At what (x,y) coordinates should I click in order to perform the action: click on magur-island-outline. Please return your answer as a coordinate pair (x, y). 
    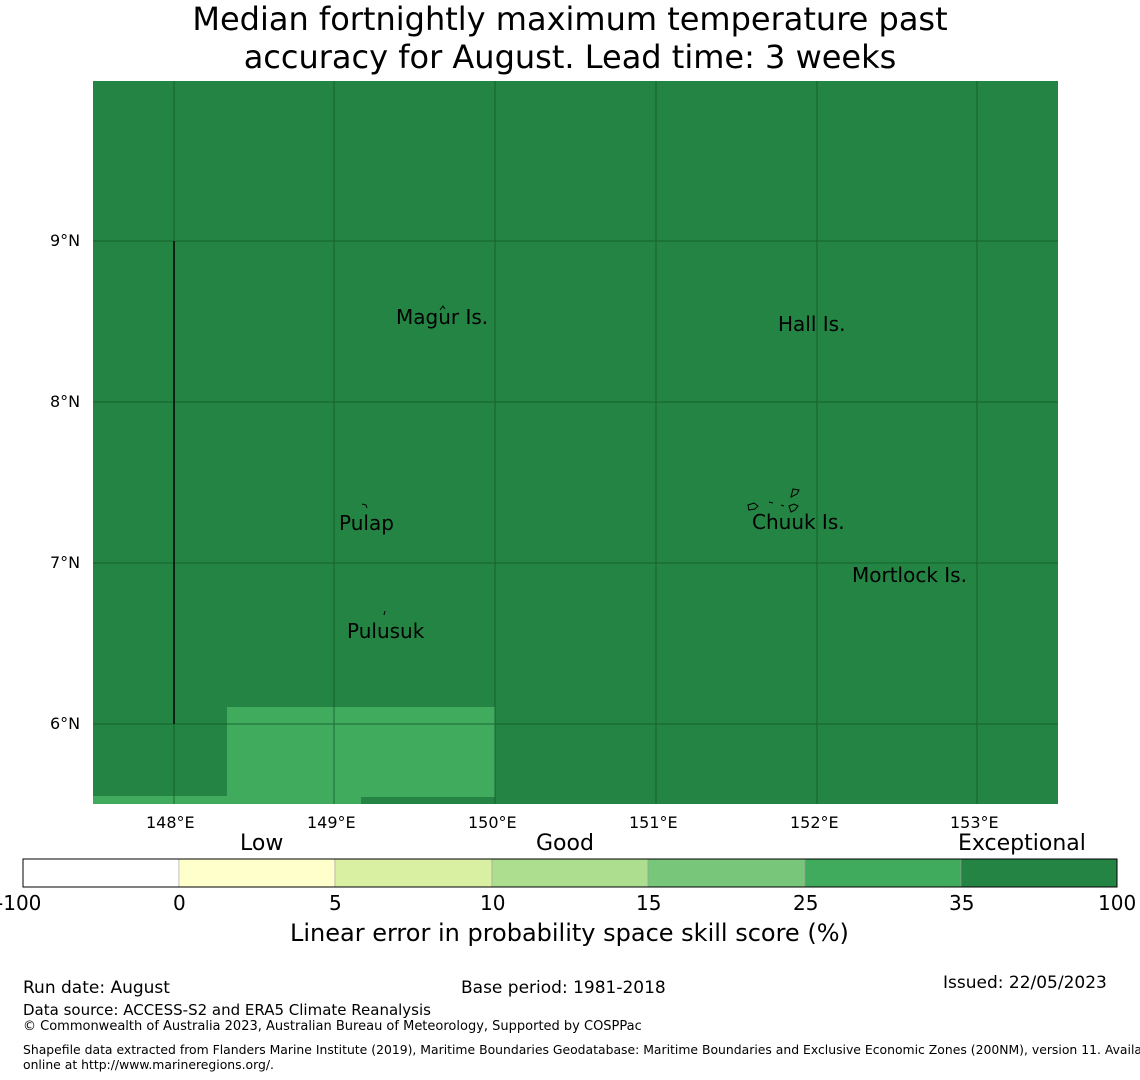
    Looking at the image, I should click on (442, 308).